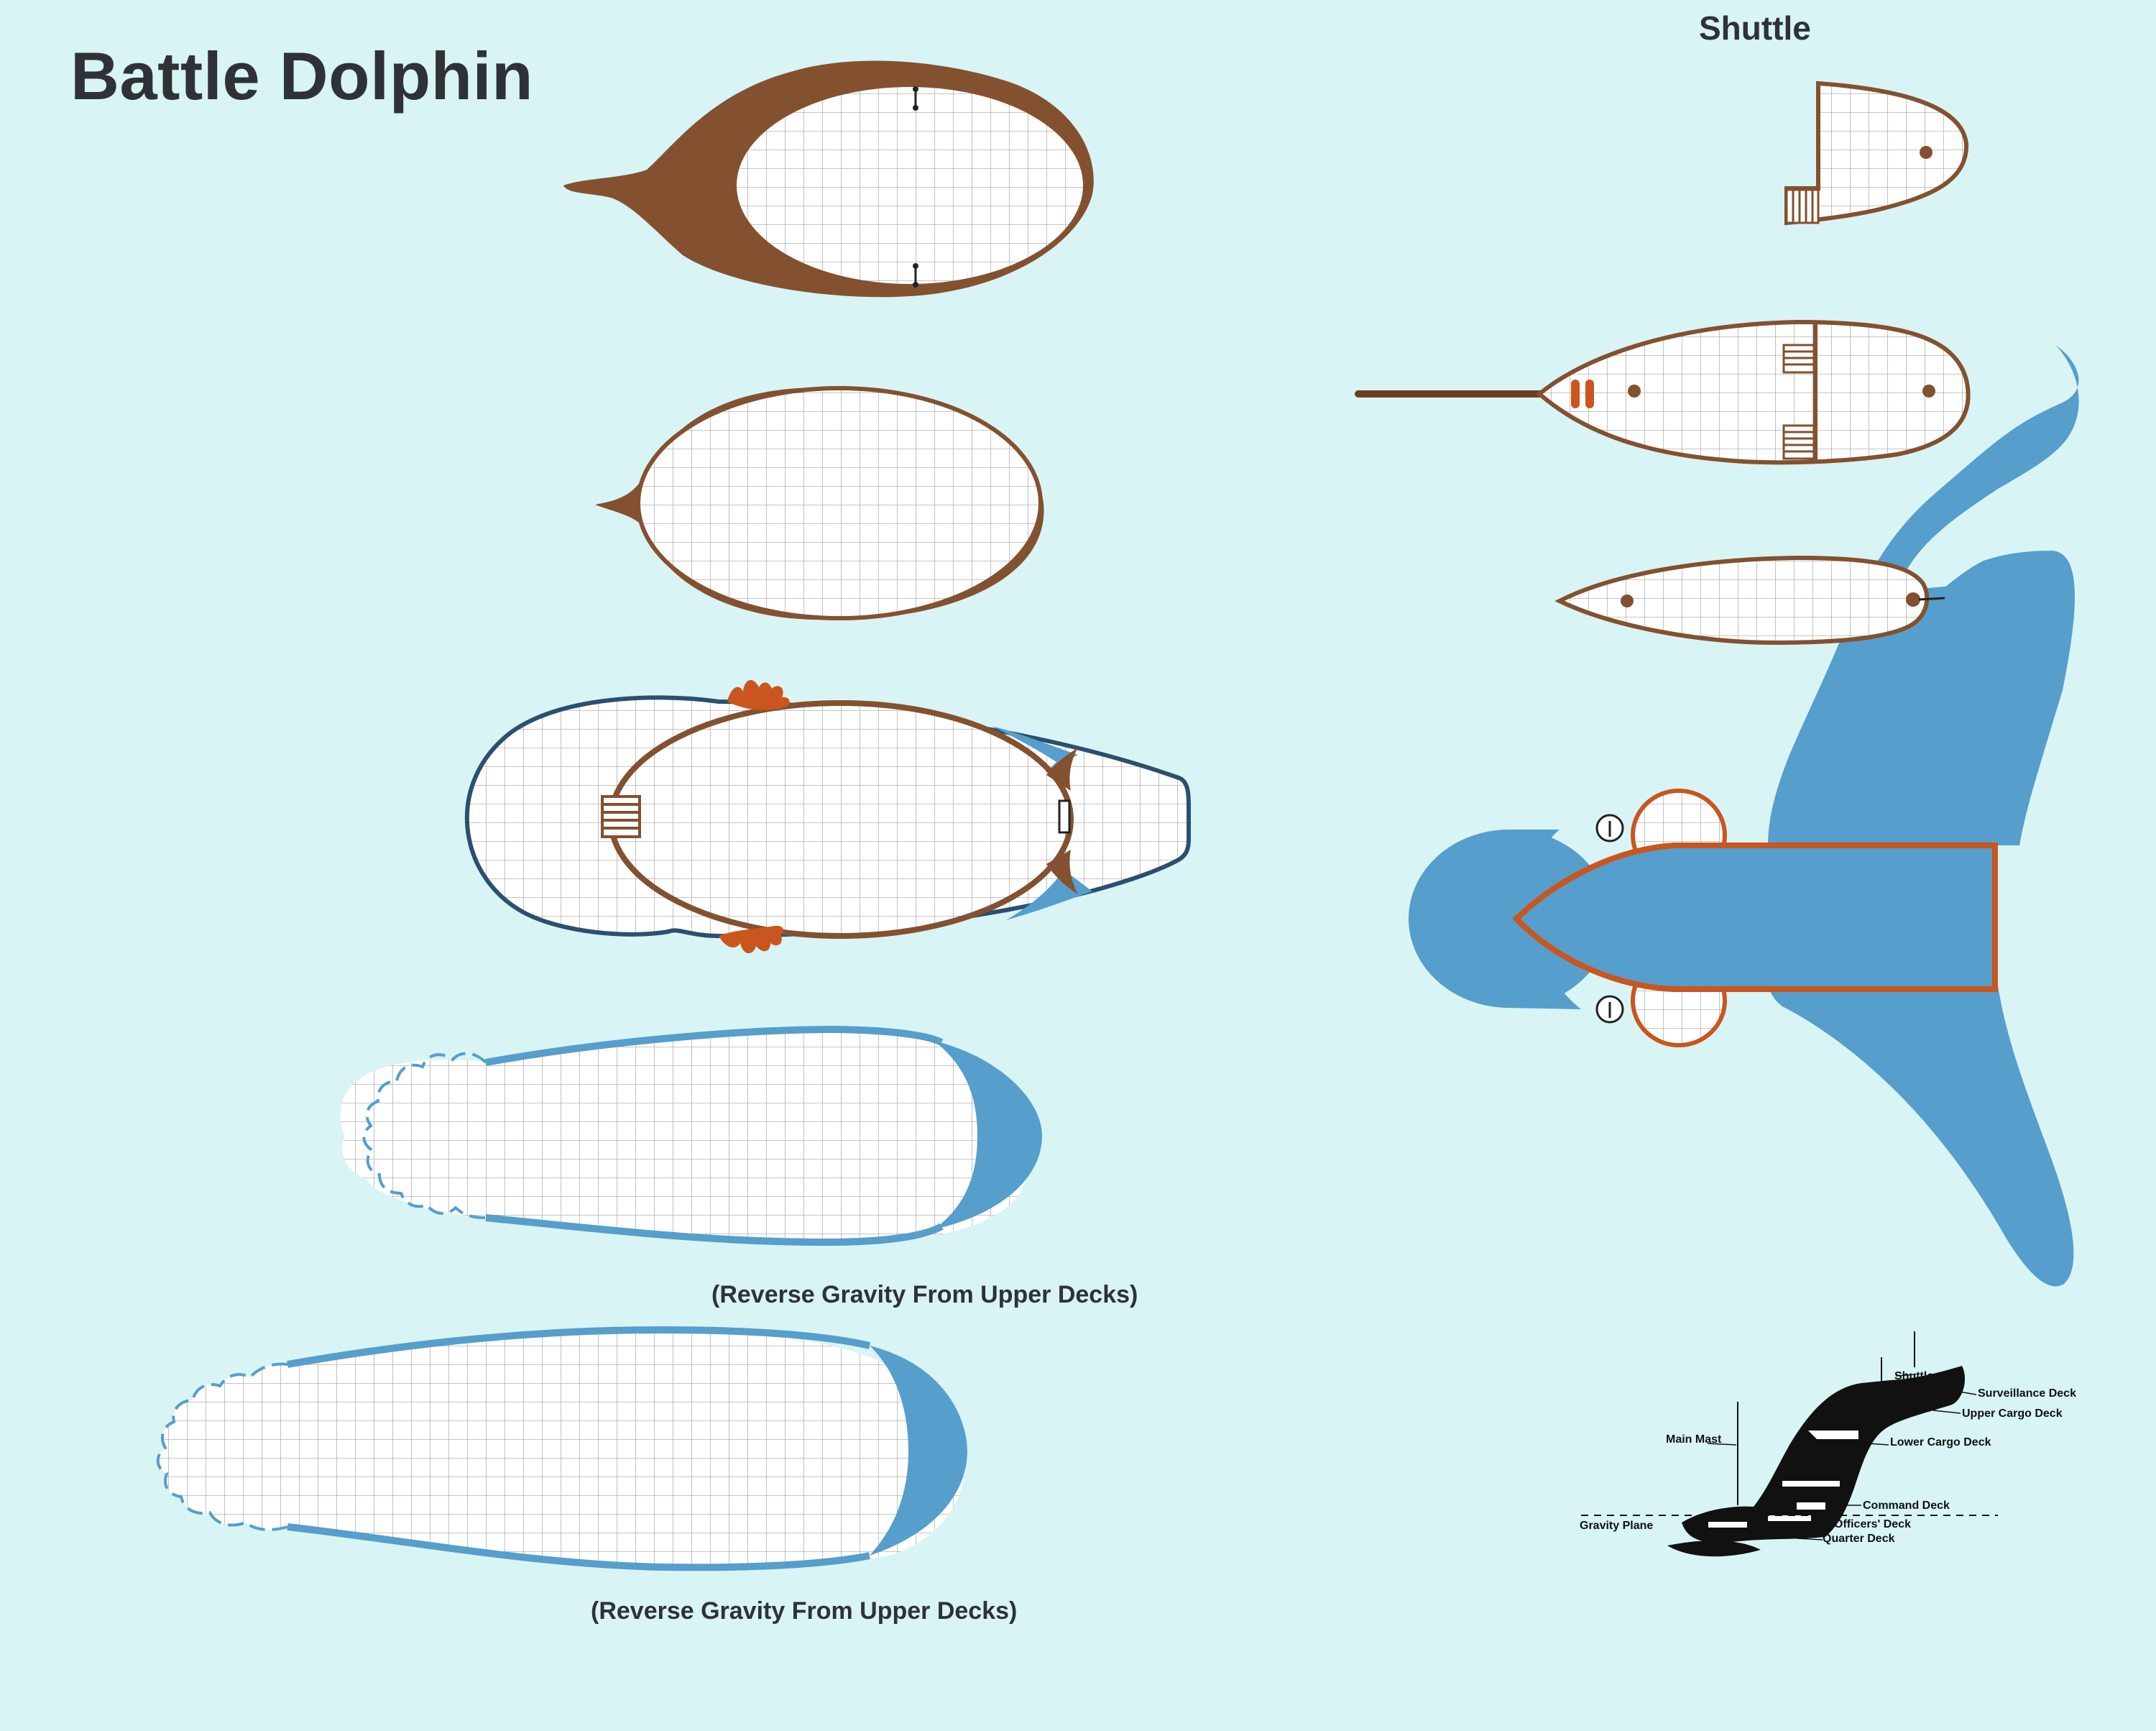 The image size is (2156, 1731). I want to click on side-view-silhouette, so click(1790, 1444).